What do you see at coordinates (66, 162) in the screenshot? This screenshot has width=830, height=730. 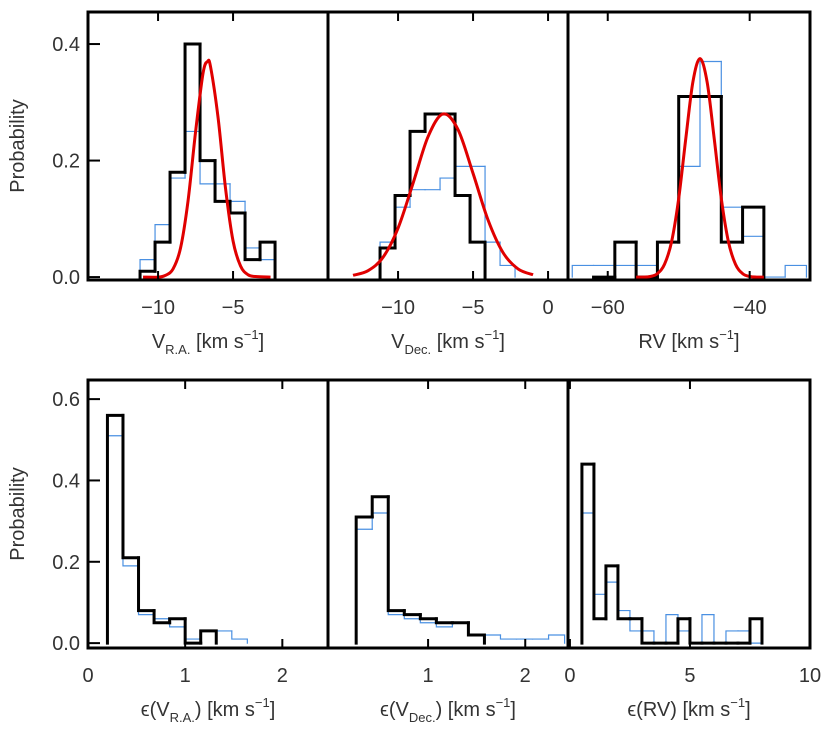 I see `y-tick-label: 0.2` at bounding box center [66, 162].